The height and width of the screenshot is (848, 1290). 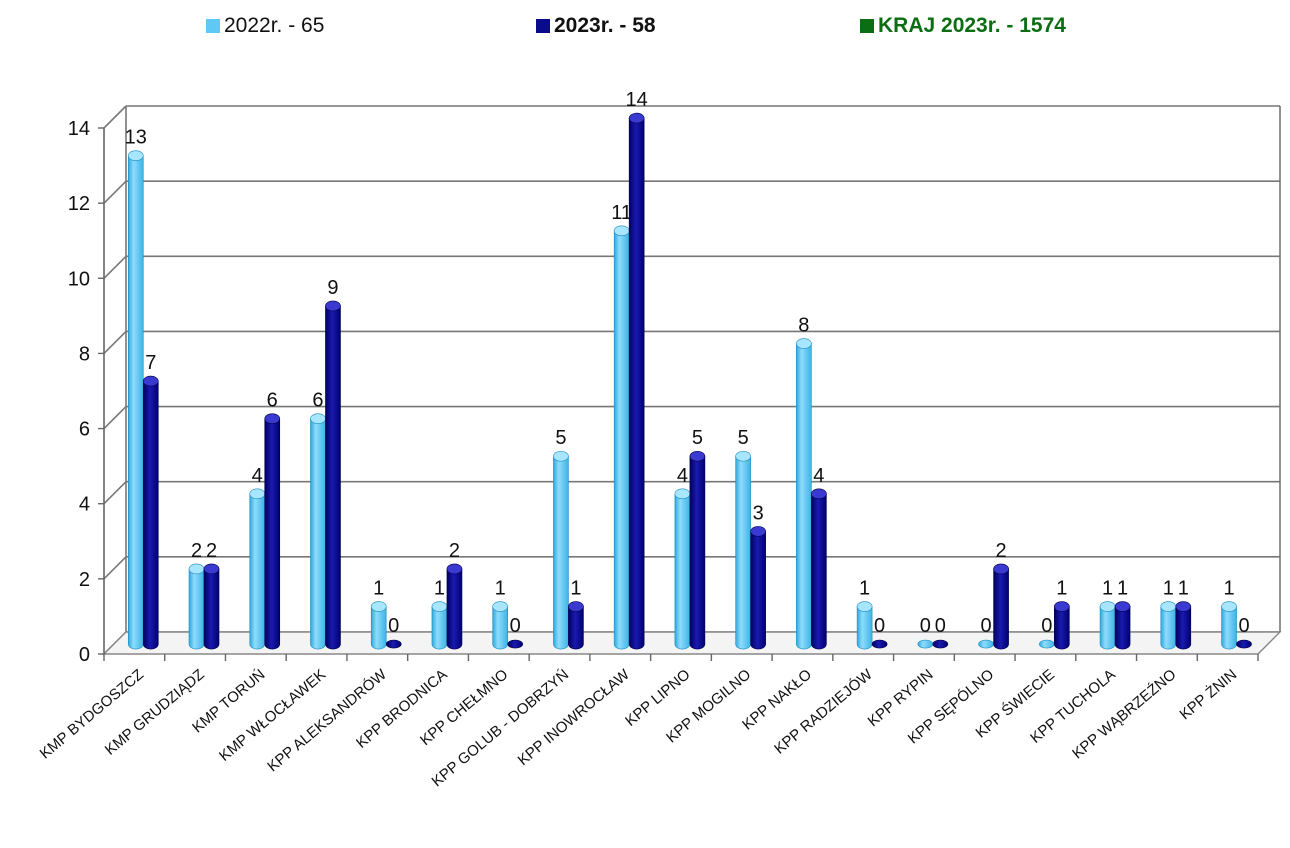 I want to click on data-label-2022: 11, so click(x=621, y=213).